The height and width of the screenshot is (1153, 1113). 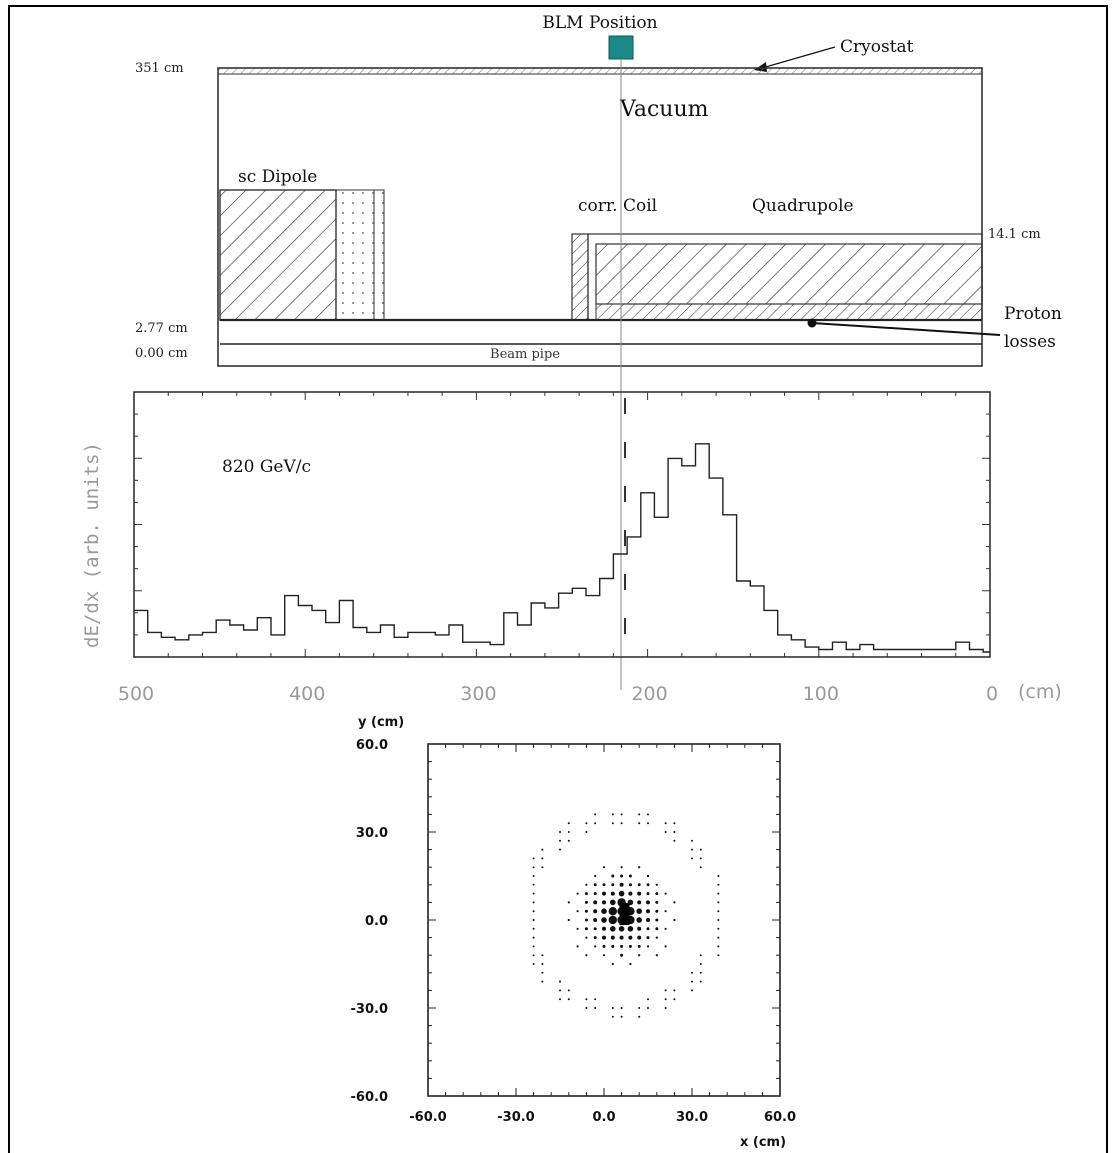 What do you see at coordinates (821, 694) in the screenshot?
I see `dedx-x-tick-label: 100` at bounding box center [821, 694].